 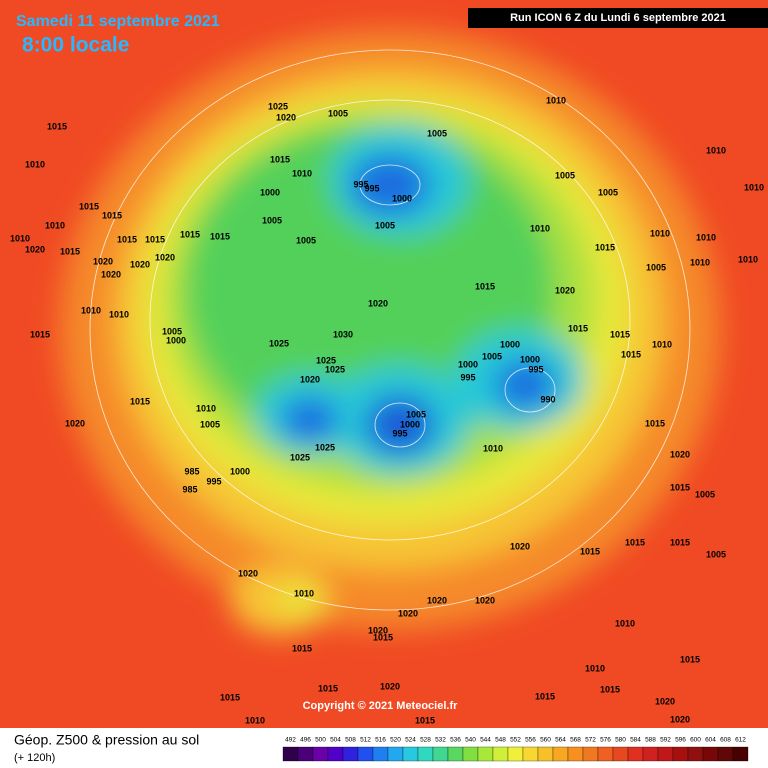 I want to click on scale-label: 520, so click(x=395, y=740).